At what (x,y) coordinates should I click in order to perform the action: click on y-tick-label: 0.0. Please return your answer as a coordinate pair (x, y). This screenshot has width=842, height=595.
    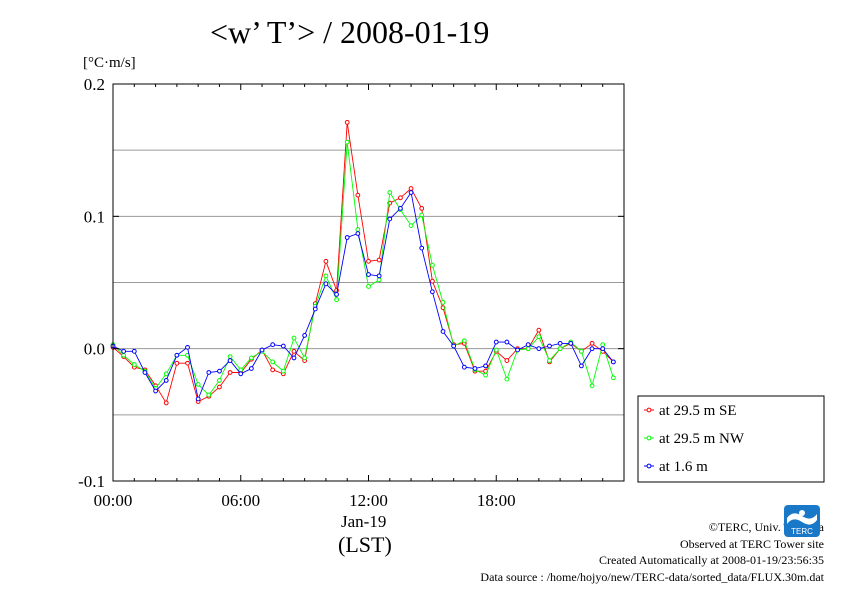
    Looking at the image, I should click on (94, 349).